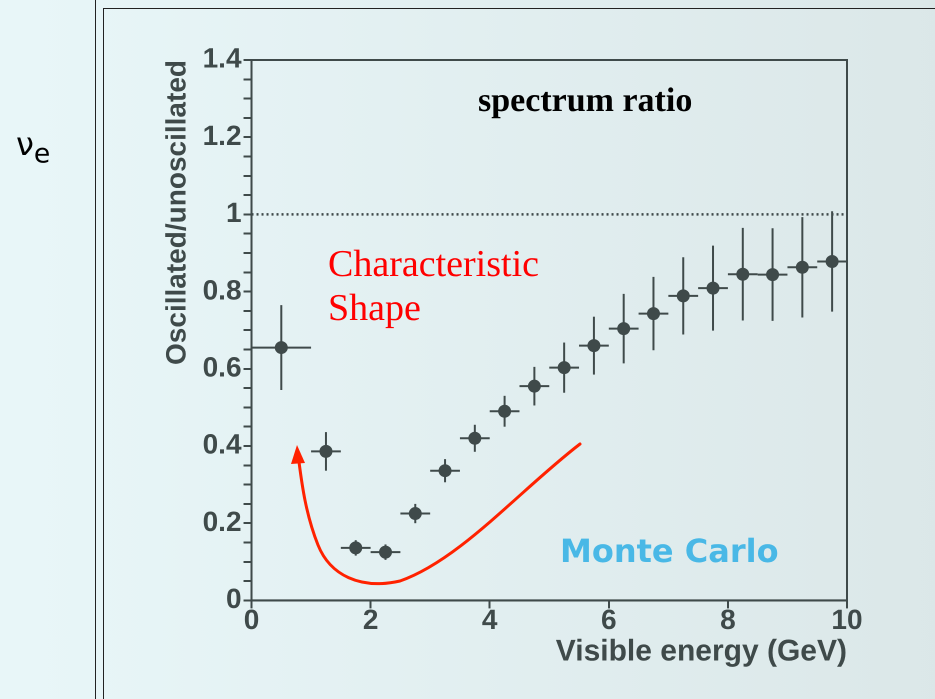 The image size is (935, 699). What do you see at coordinates (609, 619) in the screenshot?
I see `x-tick-label: 6` at bounding box center [609, 619].